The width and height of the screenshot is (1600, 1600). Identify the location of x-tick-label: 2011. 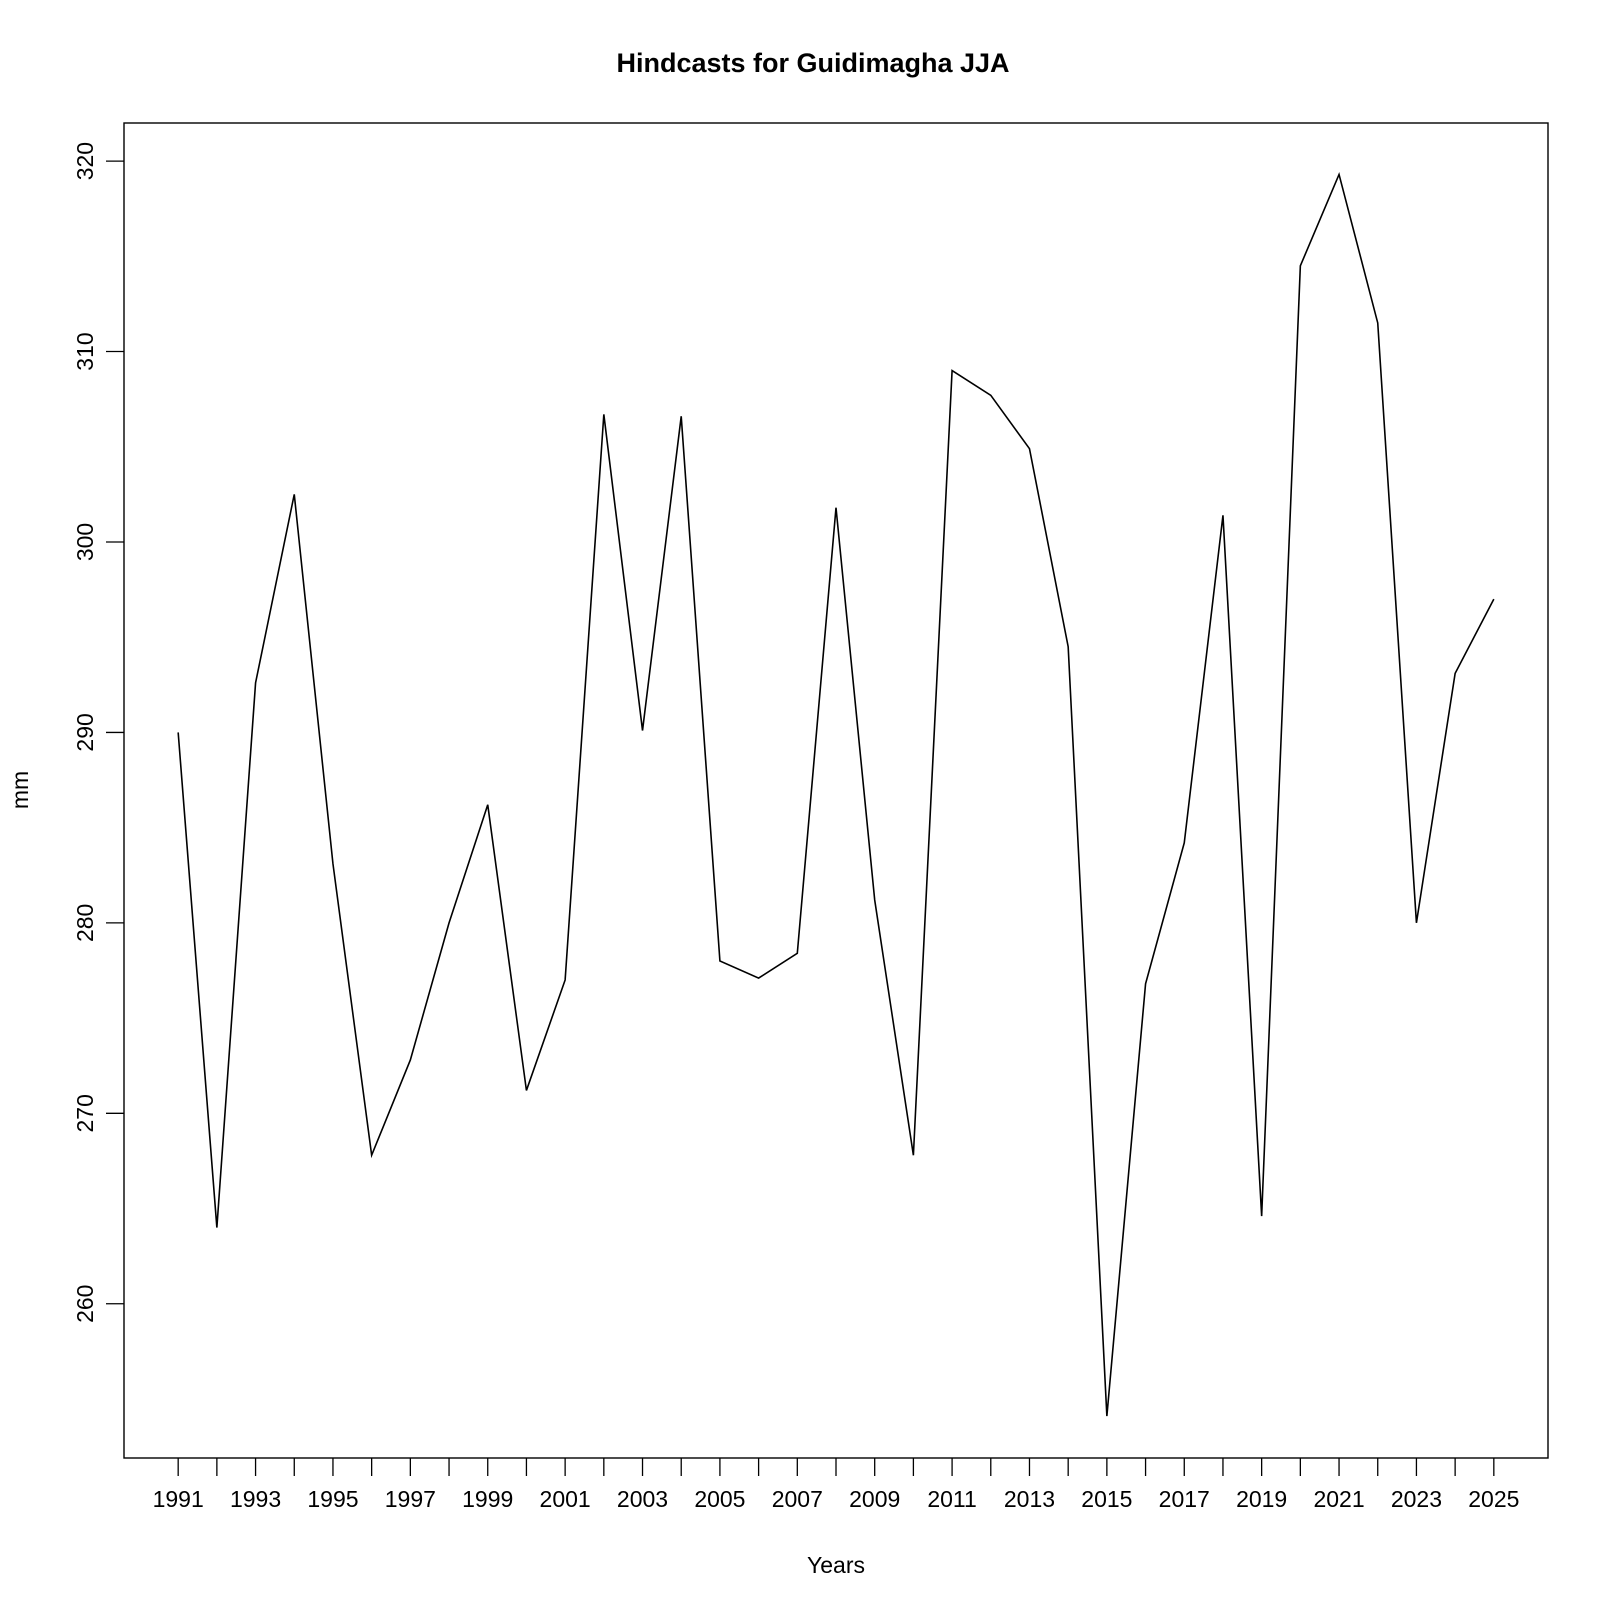
(951, 1499).